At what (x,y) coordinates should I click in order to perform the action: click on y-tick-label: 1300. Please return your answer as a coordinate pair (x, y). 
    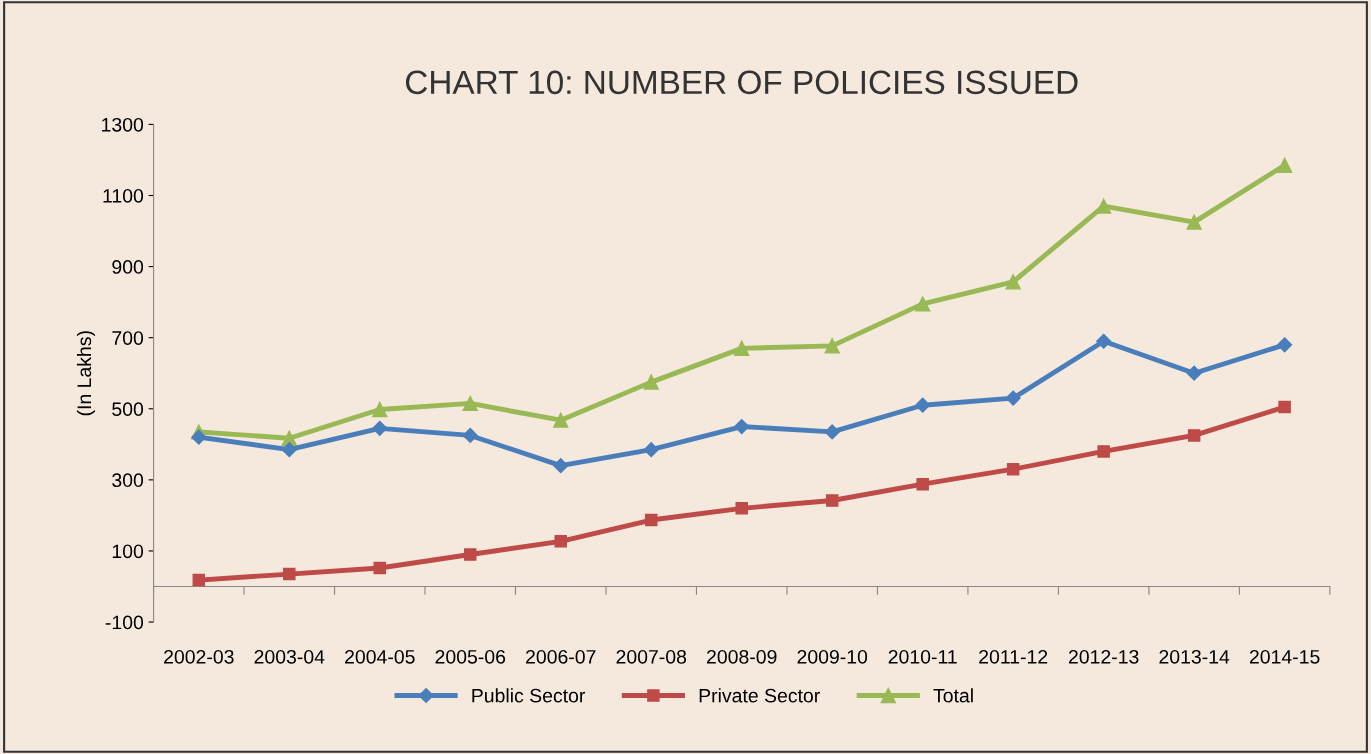
    Looking at the image, I should click on (123, 124).